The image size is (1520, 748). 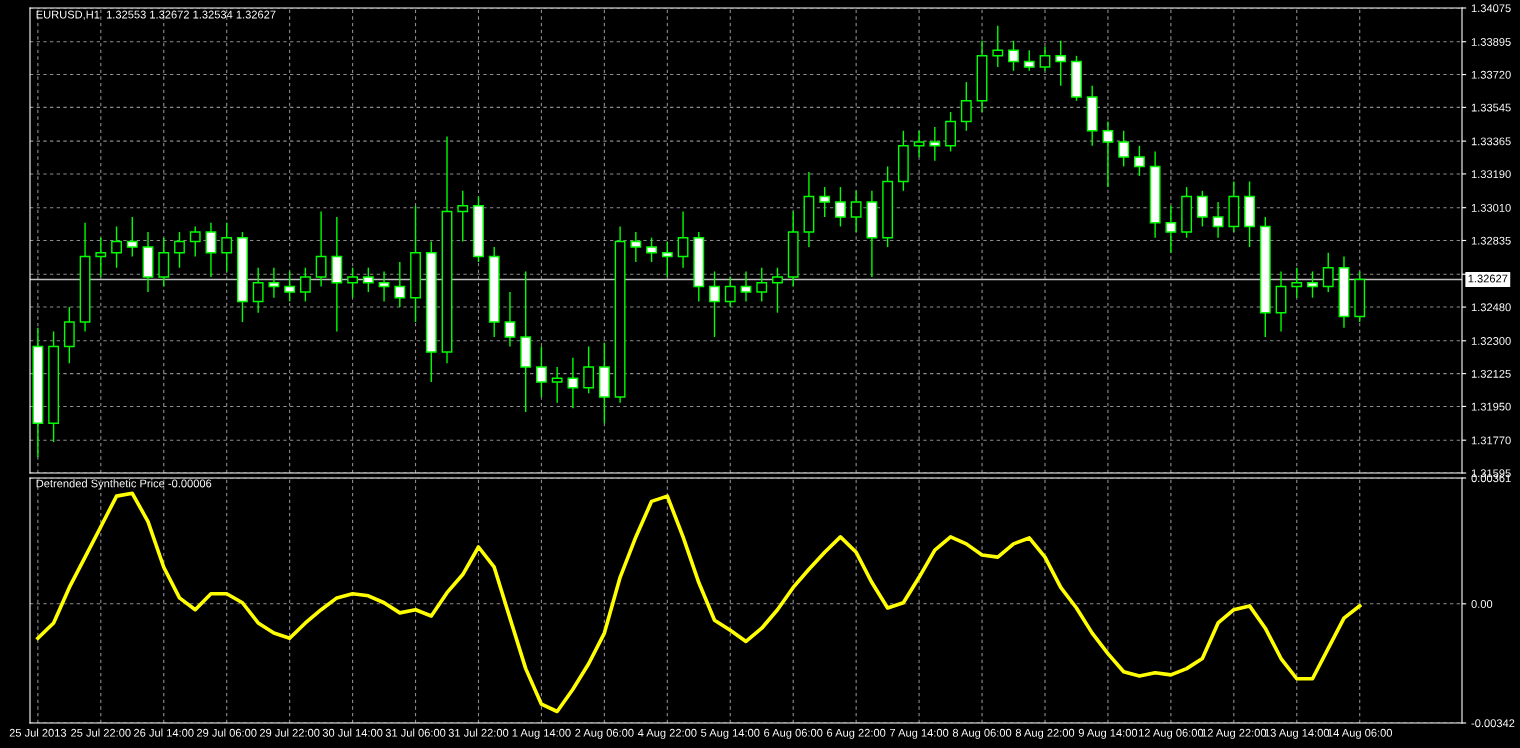 What do you see at coordinates (164, 732) in the screenshot?
I see `x-tick-label: 26 Jul 14:00` at bounding box center [164, 732].